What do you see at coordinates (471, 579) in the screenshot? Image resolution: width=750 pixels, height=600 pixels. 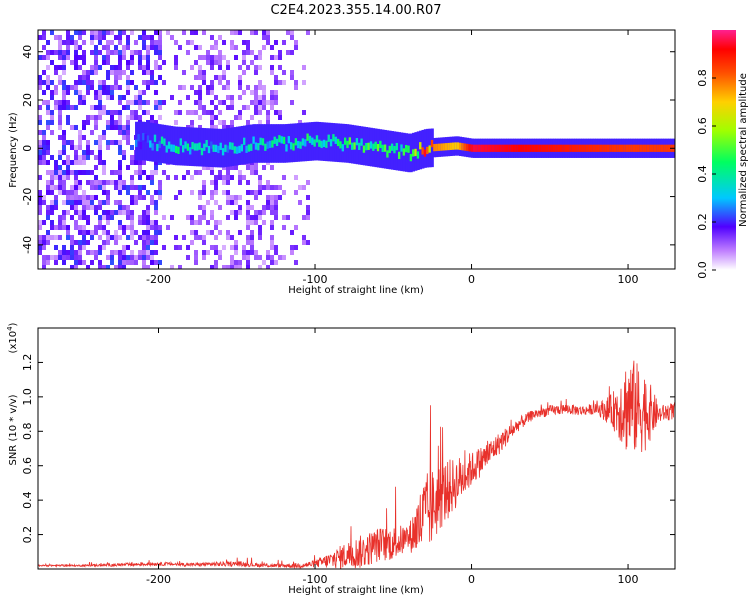 I see `x-tick-label: 0` at bounding box center [471, 579].